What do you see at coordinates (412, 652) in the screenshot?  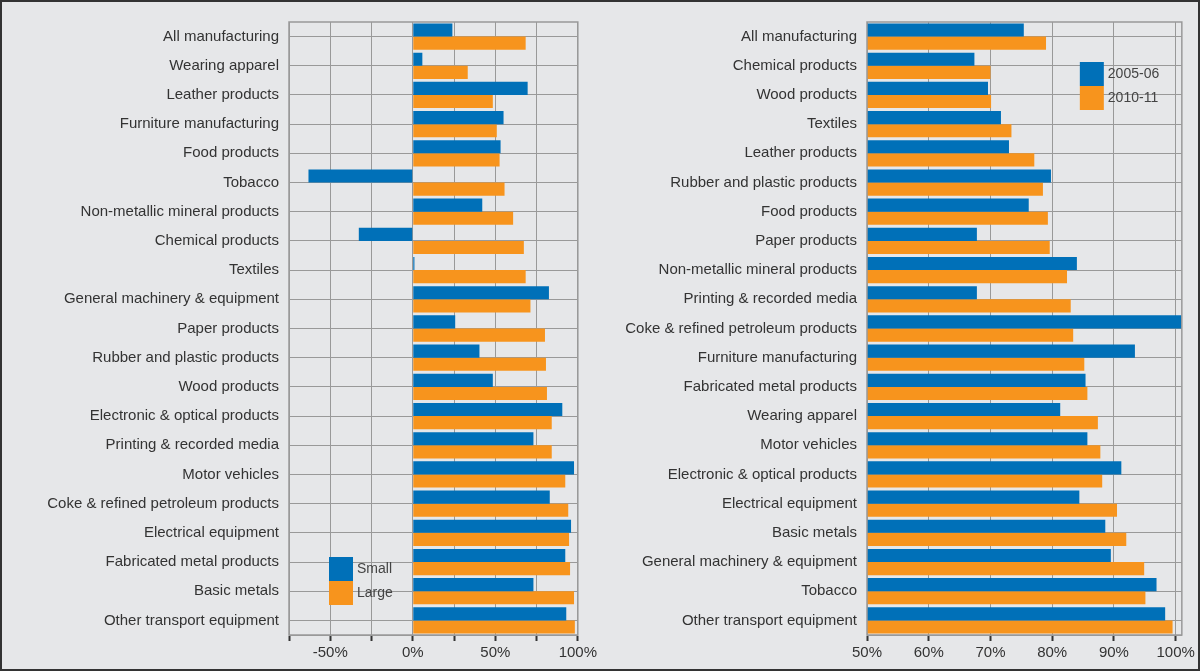 I see `x-tick-label: 0%` at bounding box center [412, 652].